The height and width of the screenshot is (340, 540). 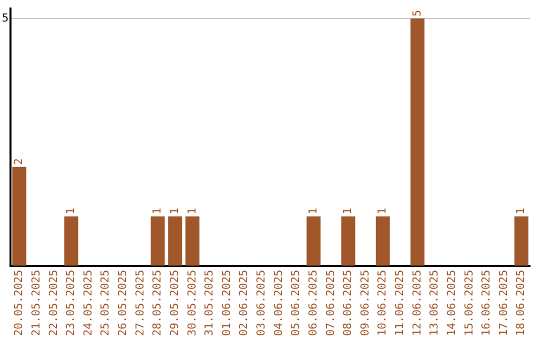 What do you see at coordinates (105, 303) in the screenshot?
I see `x-tick-label: 25.05.2025` at bounding box center [105, 303].